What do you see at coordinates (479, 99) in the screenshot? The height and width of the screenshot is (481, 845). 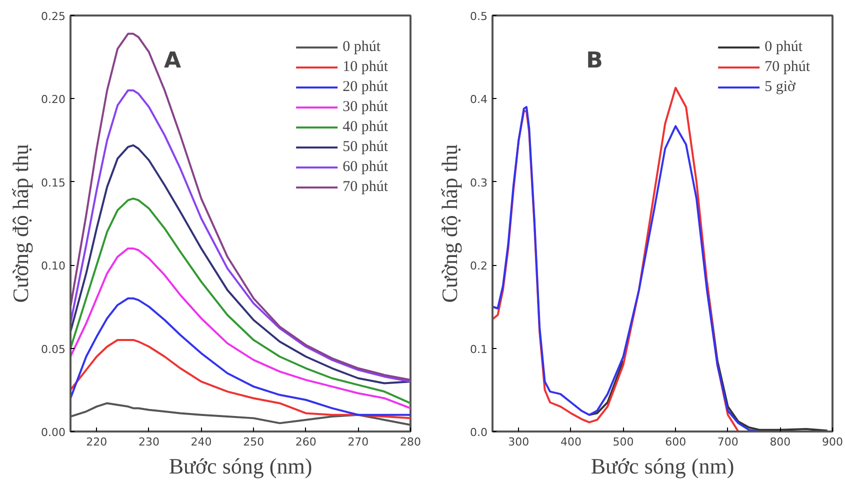 I see `y-tick-label: 0.4` at bounding box center [479, 99].